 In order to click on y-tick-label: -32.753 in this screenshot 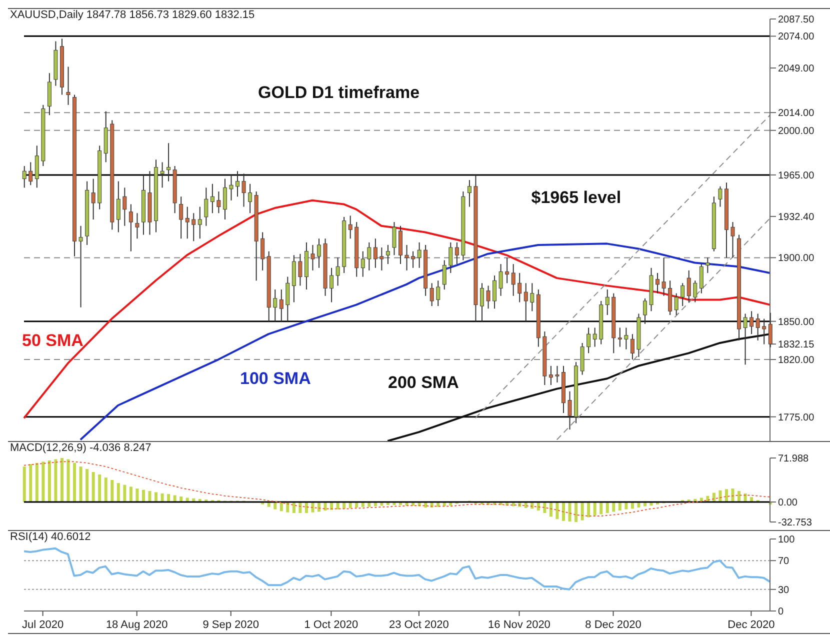, I will do `click(795, 523)`.